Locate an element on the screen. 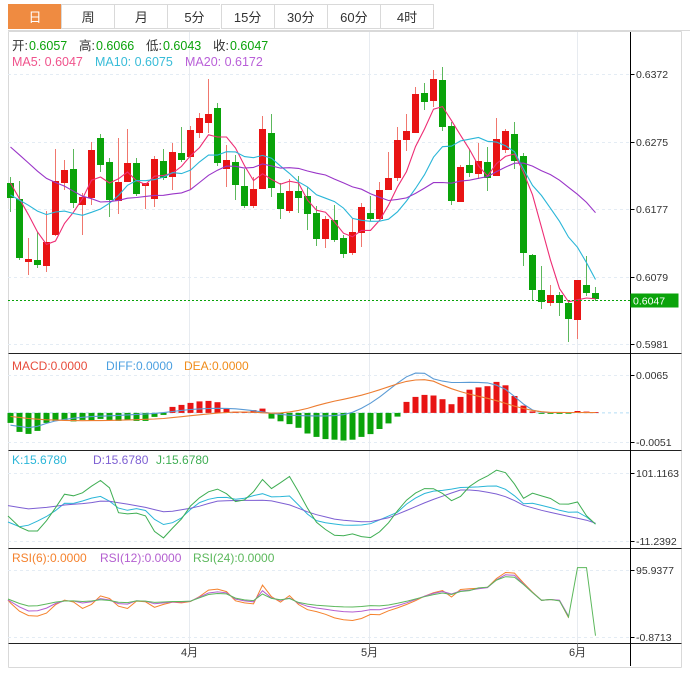 The image size is (690, 674). svg-text: -11.2392 is located at coordinates (656, 542).